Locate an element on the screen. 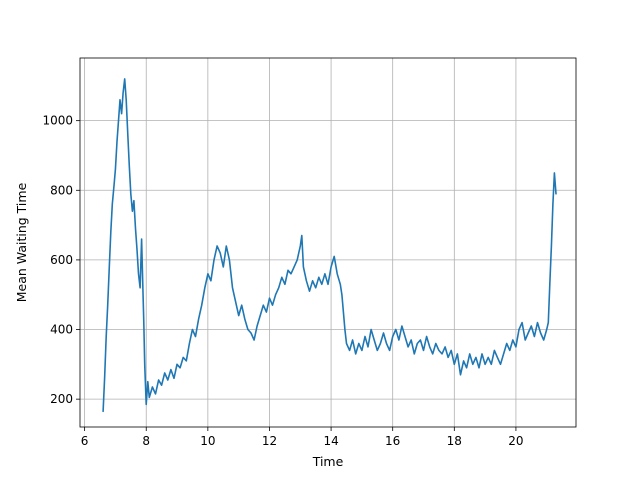 The width and height of the screenshot is (640, 480). x-tick-label: 10 is located at coordinates (207, 441).